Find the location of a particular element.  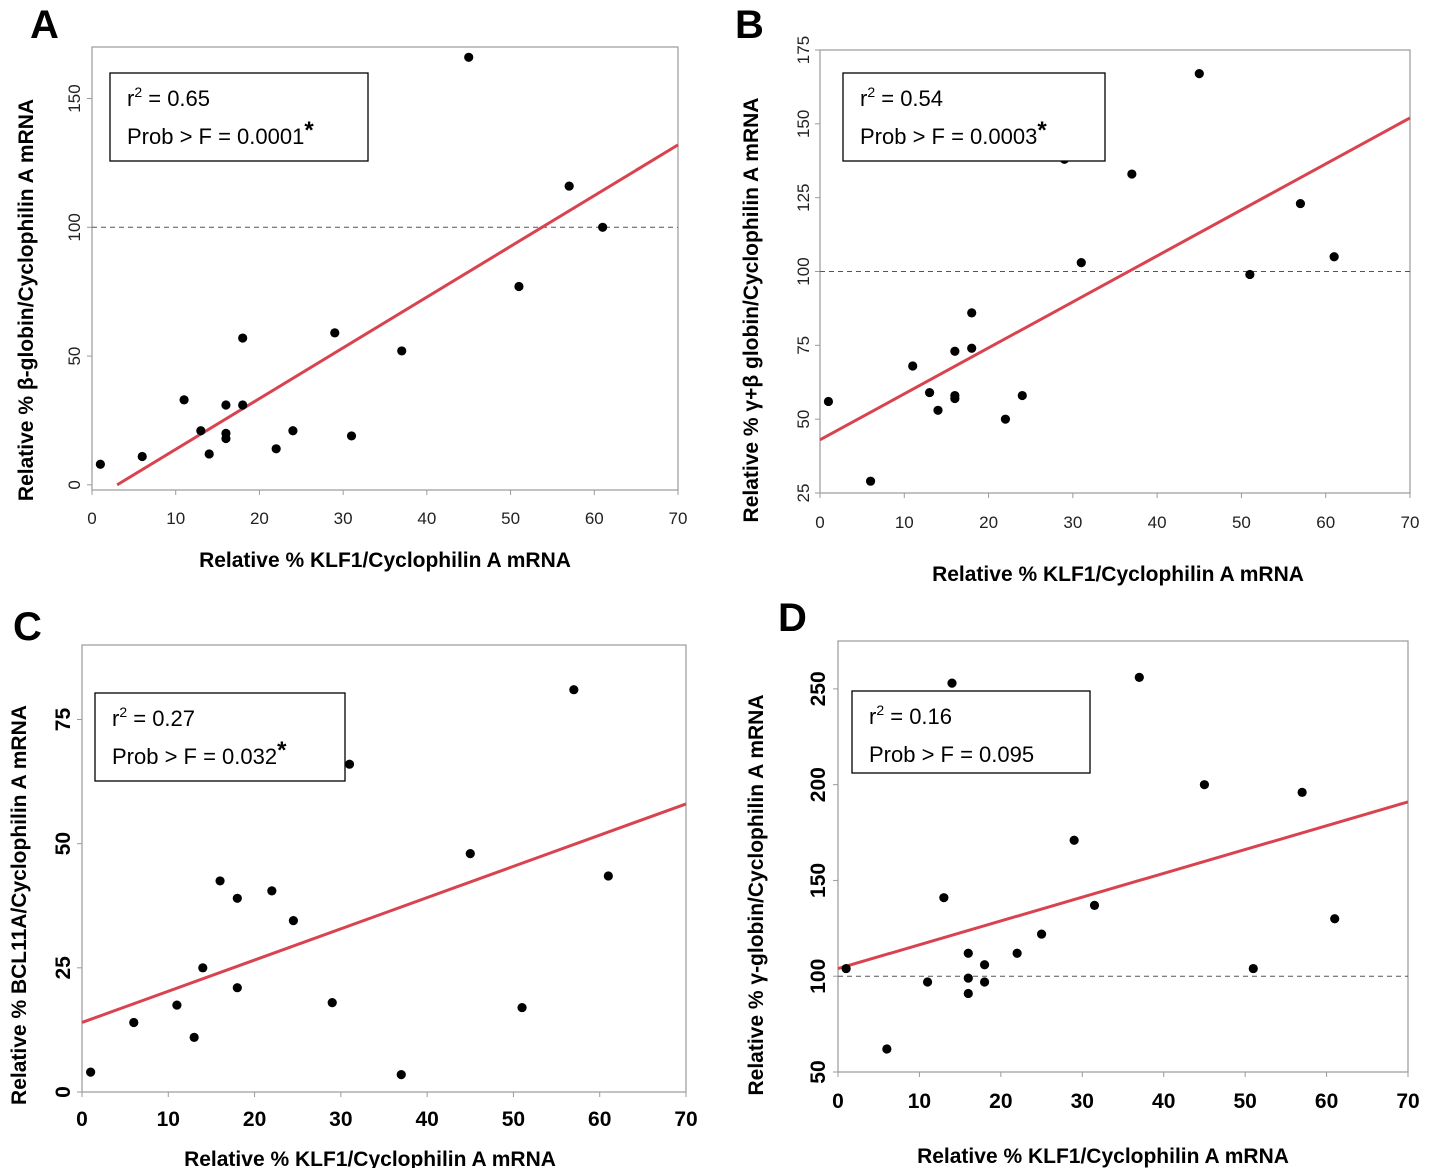

panel-b-x-tick-label: 10 is located at coordinates (904, 522).